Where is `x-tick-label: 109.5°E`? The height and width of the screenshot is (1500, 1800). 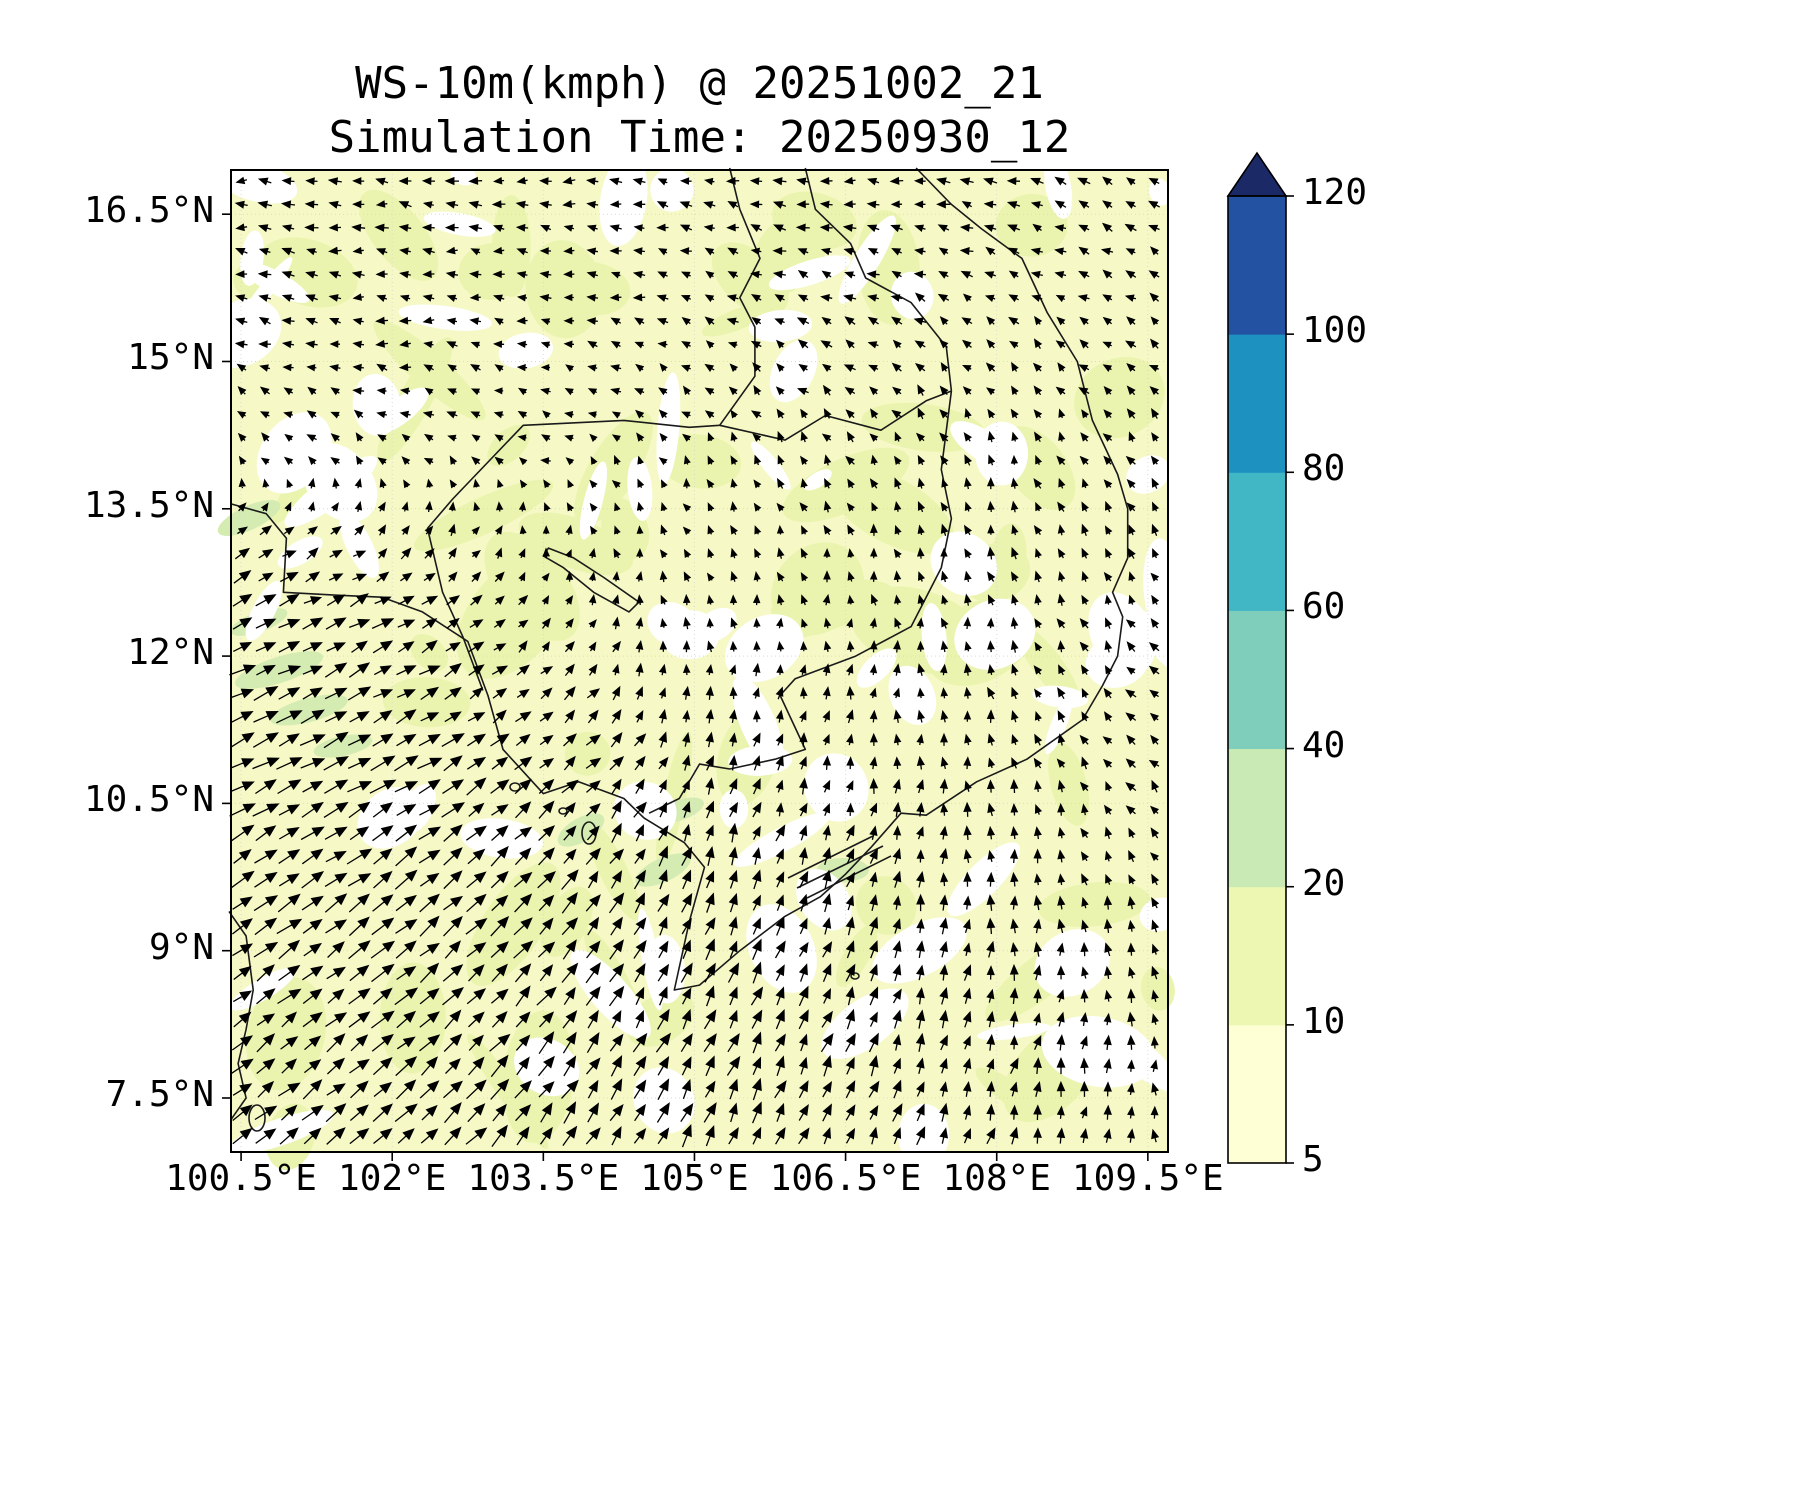 x-tick-label: 109.5°E is located at coordinates (1147, 1178).